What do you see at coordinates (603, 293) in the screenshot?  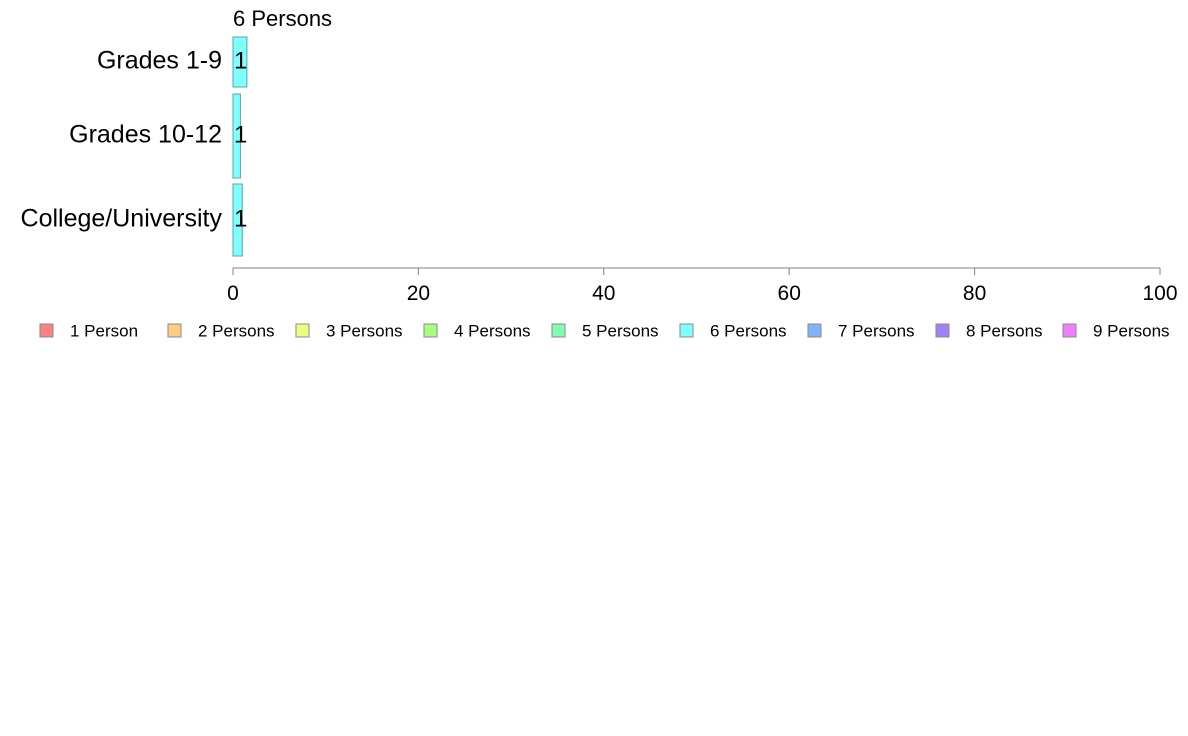 I see `x-tick-label: 40` at bounding box center [603, 293].